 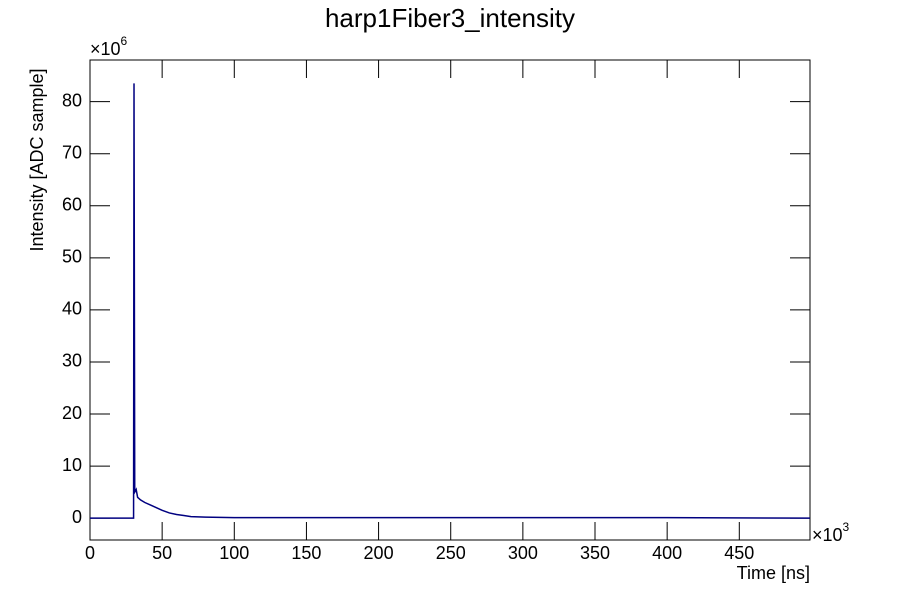 What do you see at coordinates (72, 205) in the screenshot?
I see `y-tick-label: 60` at bounding box center [72, 205].